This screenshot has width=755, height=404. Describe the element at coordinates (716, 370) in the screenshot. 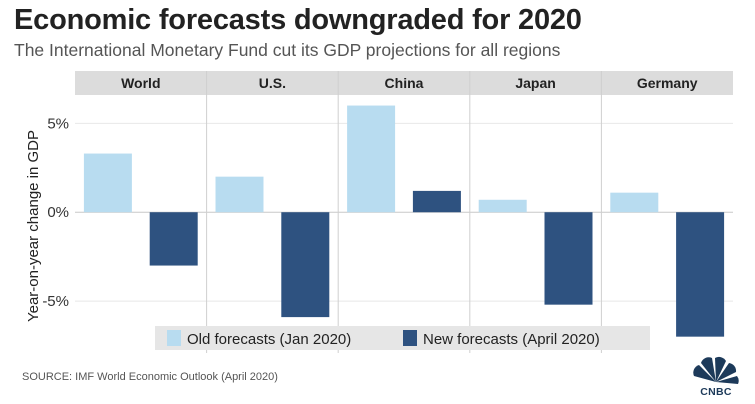

I see `nbc-peacock-icon` at that location.